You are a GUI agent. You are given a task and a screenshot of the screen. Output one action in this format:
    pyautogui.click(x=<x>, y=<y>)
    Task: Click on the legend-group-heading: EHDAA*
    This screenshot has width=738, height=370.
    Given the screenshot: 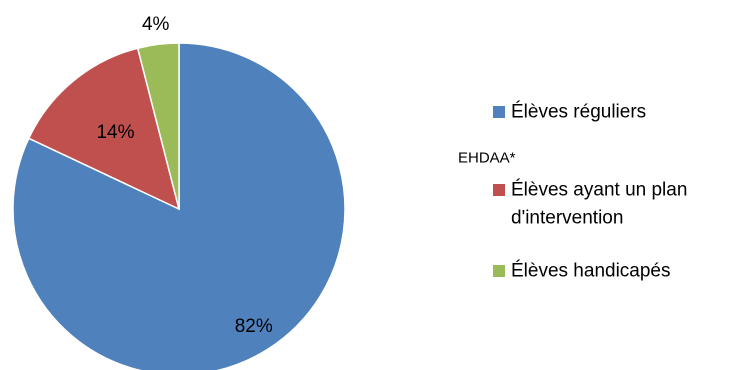 What is the action you would take?
    pyautogui.click(x=487, y=158)
    